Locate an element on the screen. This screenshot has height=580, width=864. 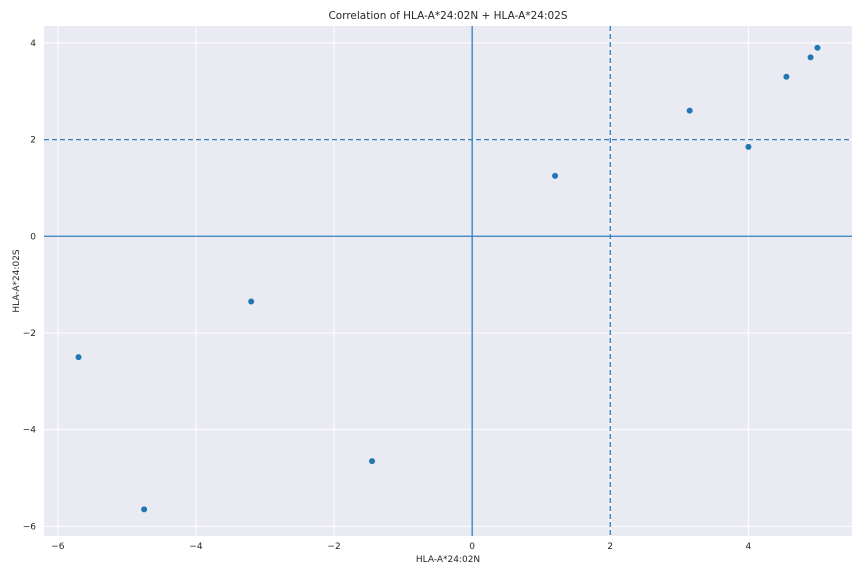
y-tick-label: −2 is located at coordinates (29, 334).